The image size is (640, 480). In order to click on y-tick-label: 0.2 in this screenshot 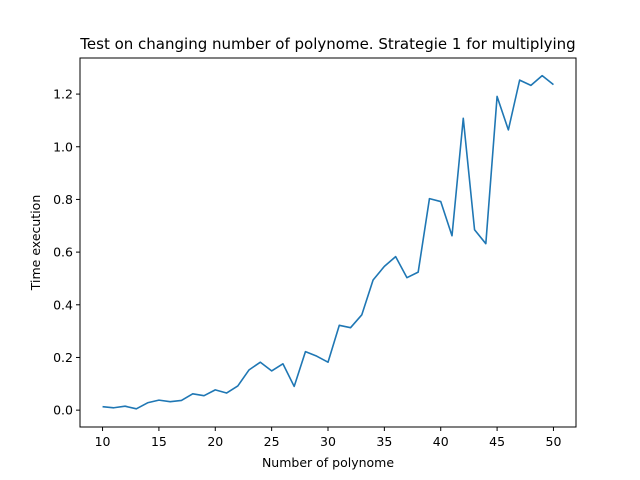, I will do `click(63, 357)`.